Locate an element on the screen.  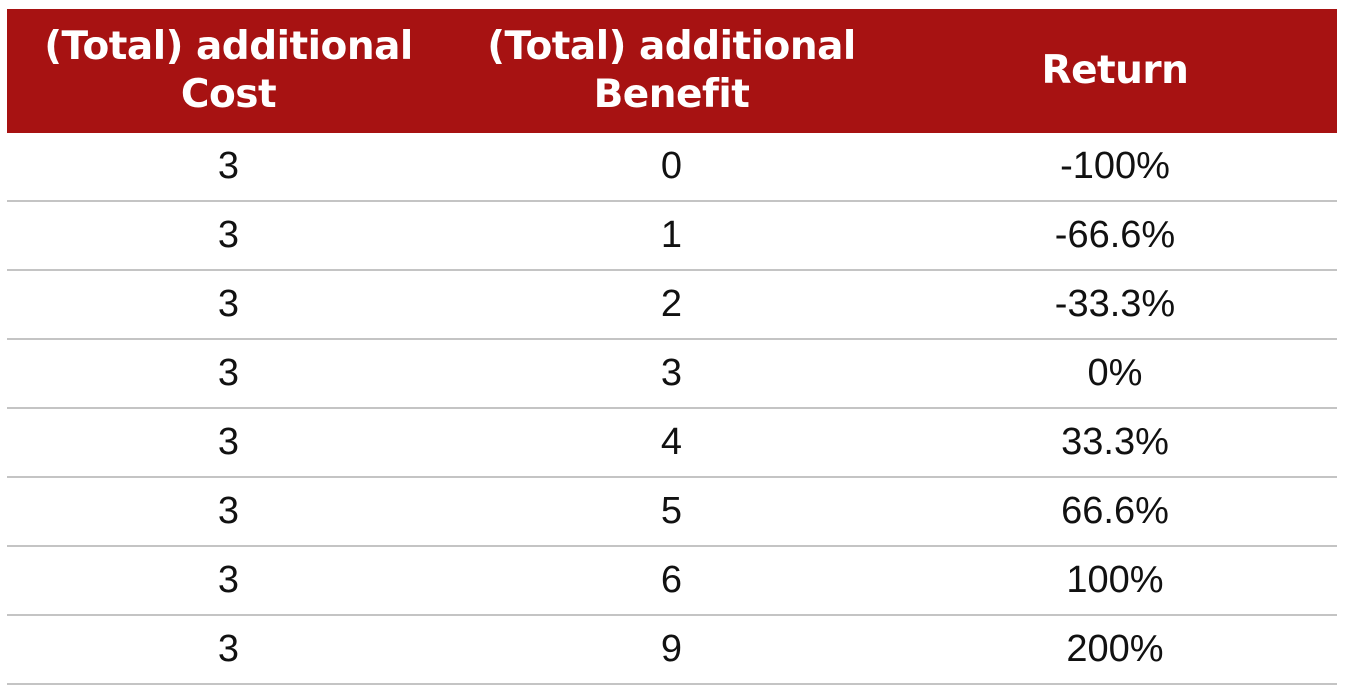
return-cell: 66.6% is located at coordinates (1115, 512).